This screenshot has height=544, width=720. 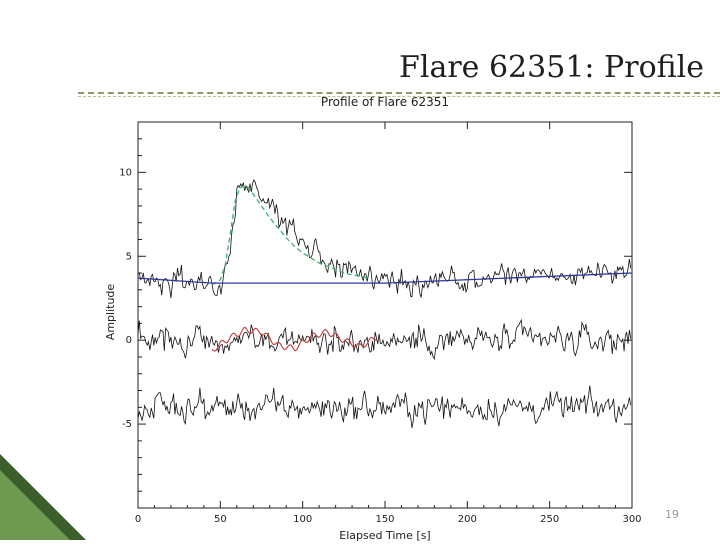 What do you see at coordinates (385, 102) in the screenshot?
I see `plot-title: Profile of Flare 62351` at bounding box center [385, 102].